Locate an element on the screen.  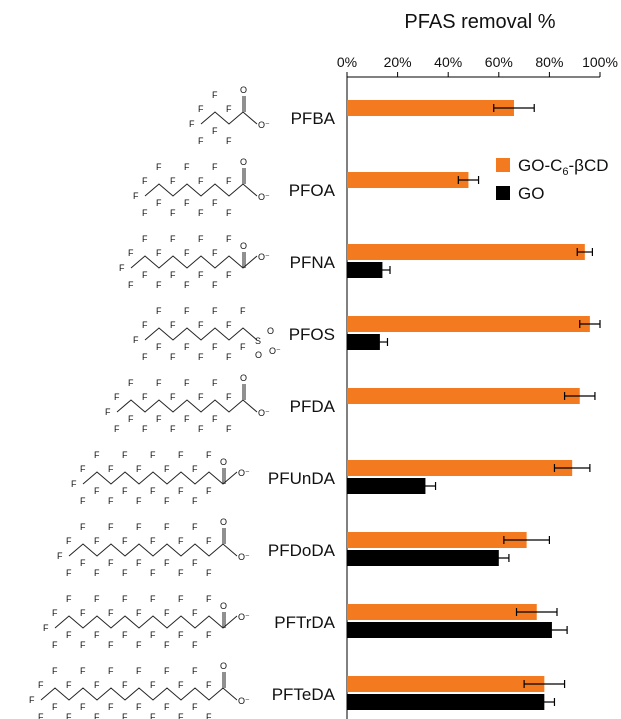
legend: GO-C6-βCD GO is located at coordinates (552, 179).